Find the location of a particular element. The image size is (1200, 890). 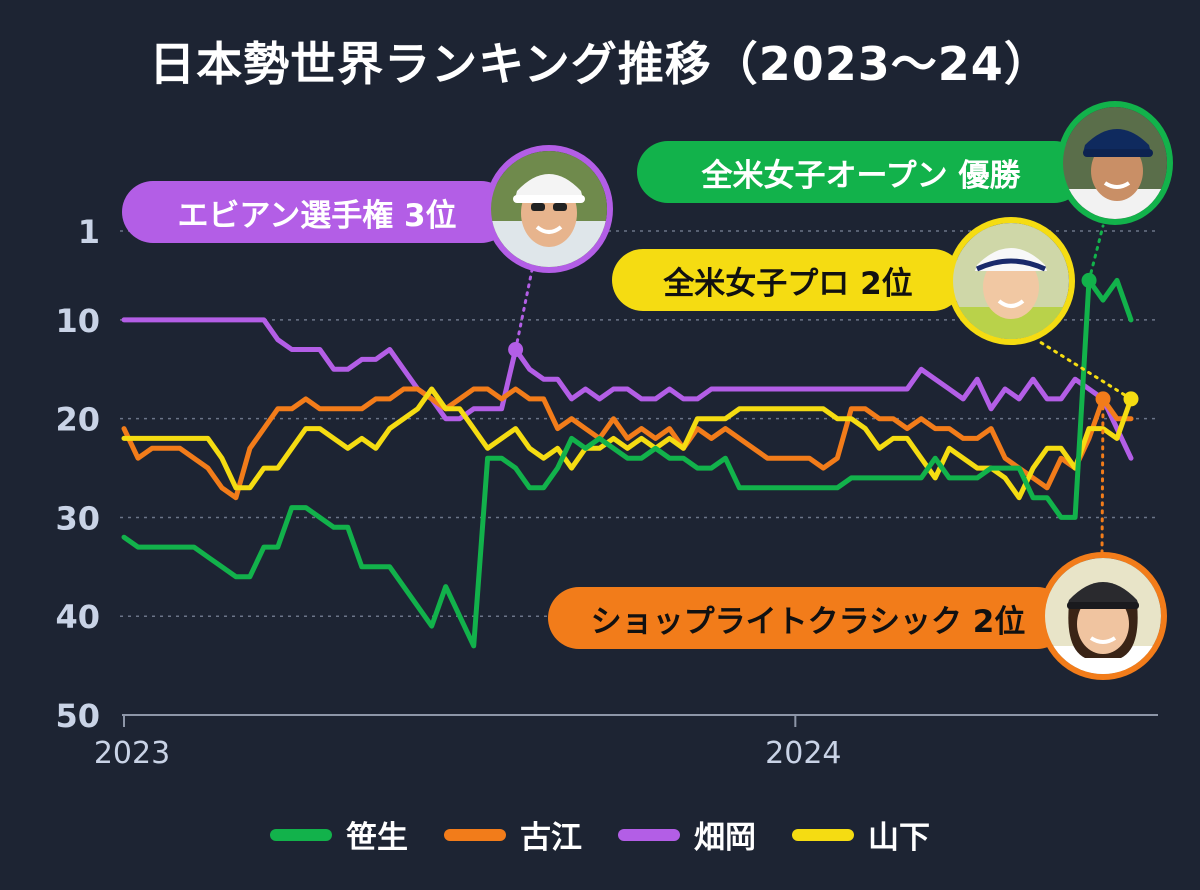

y-tick-label: 1 is located at coordinates (89, 232).